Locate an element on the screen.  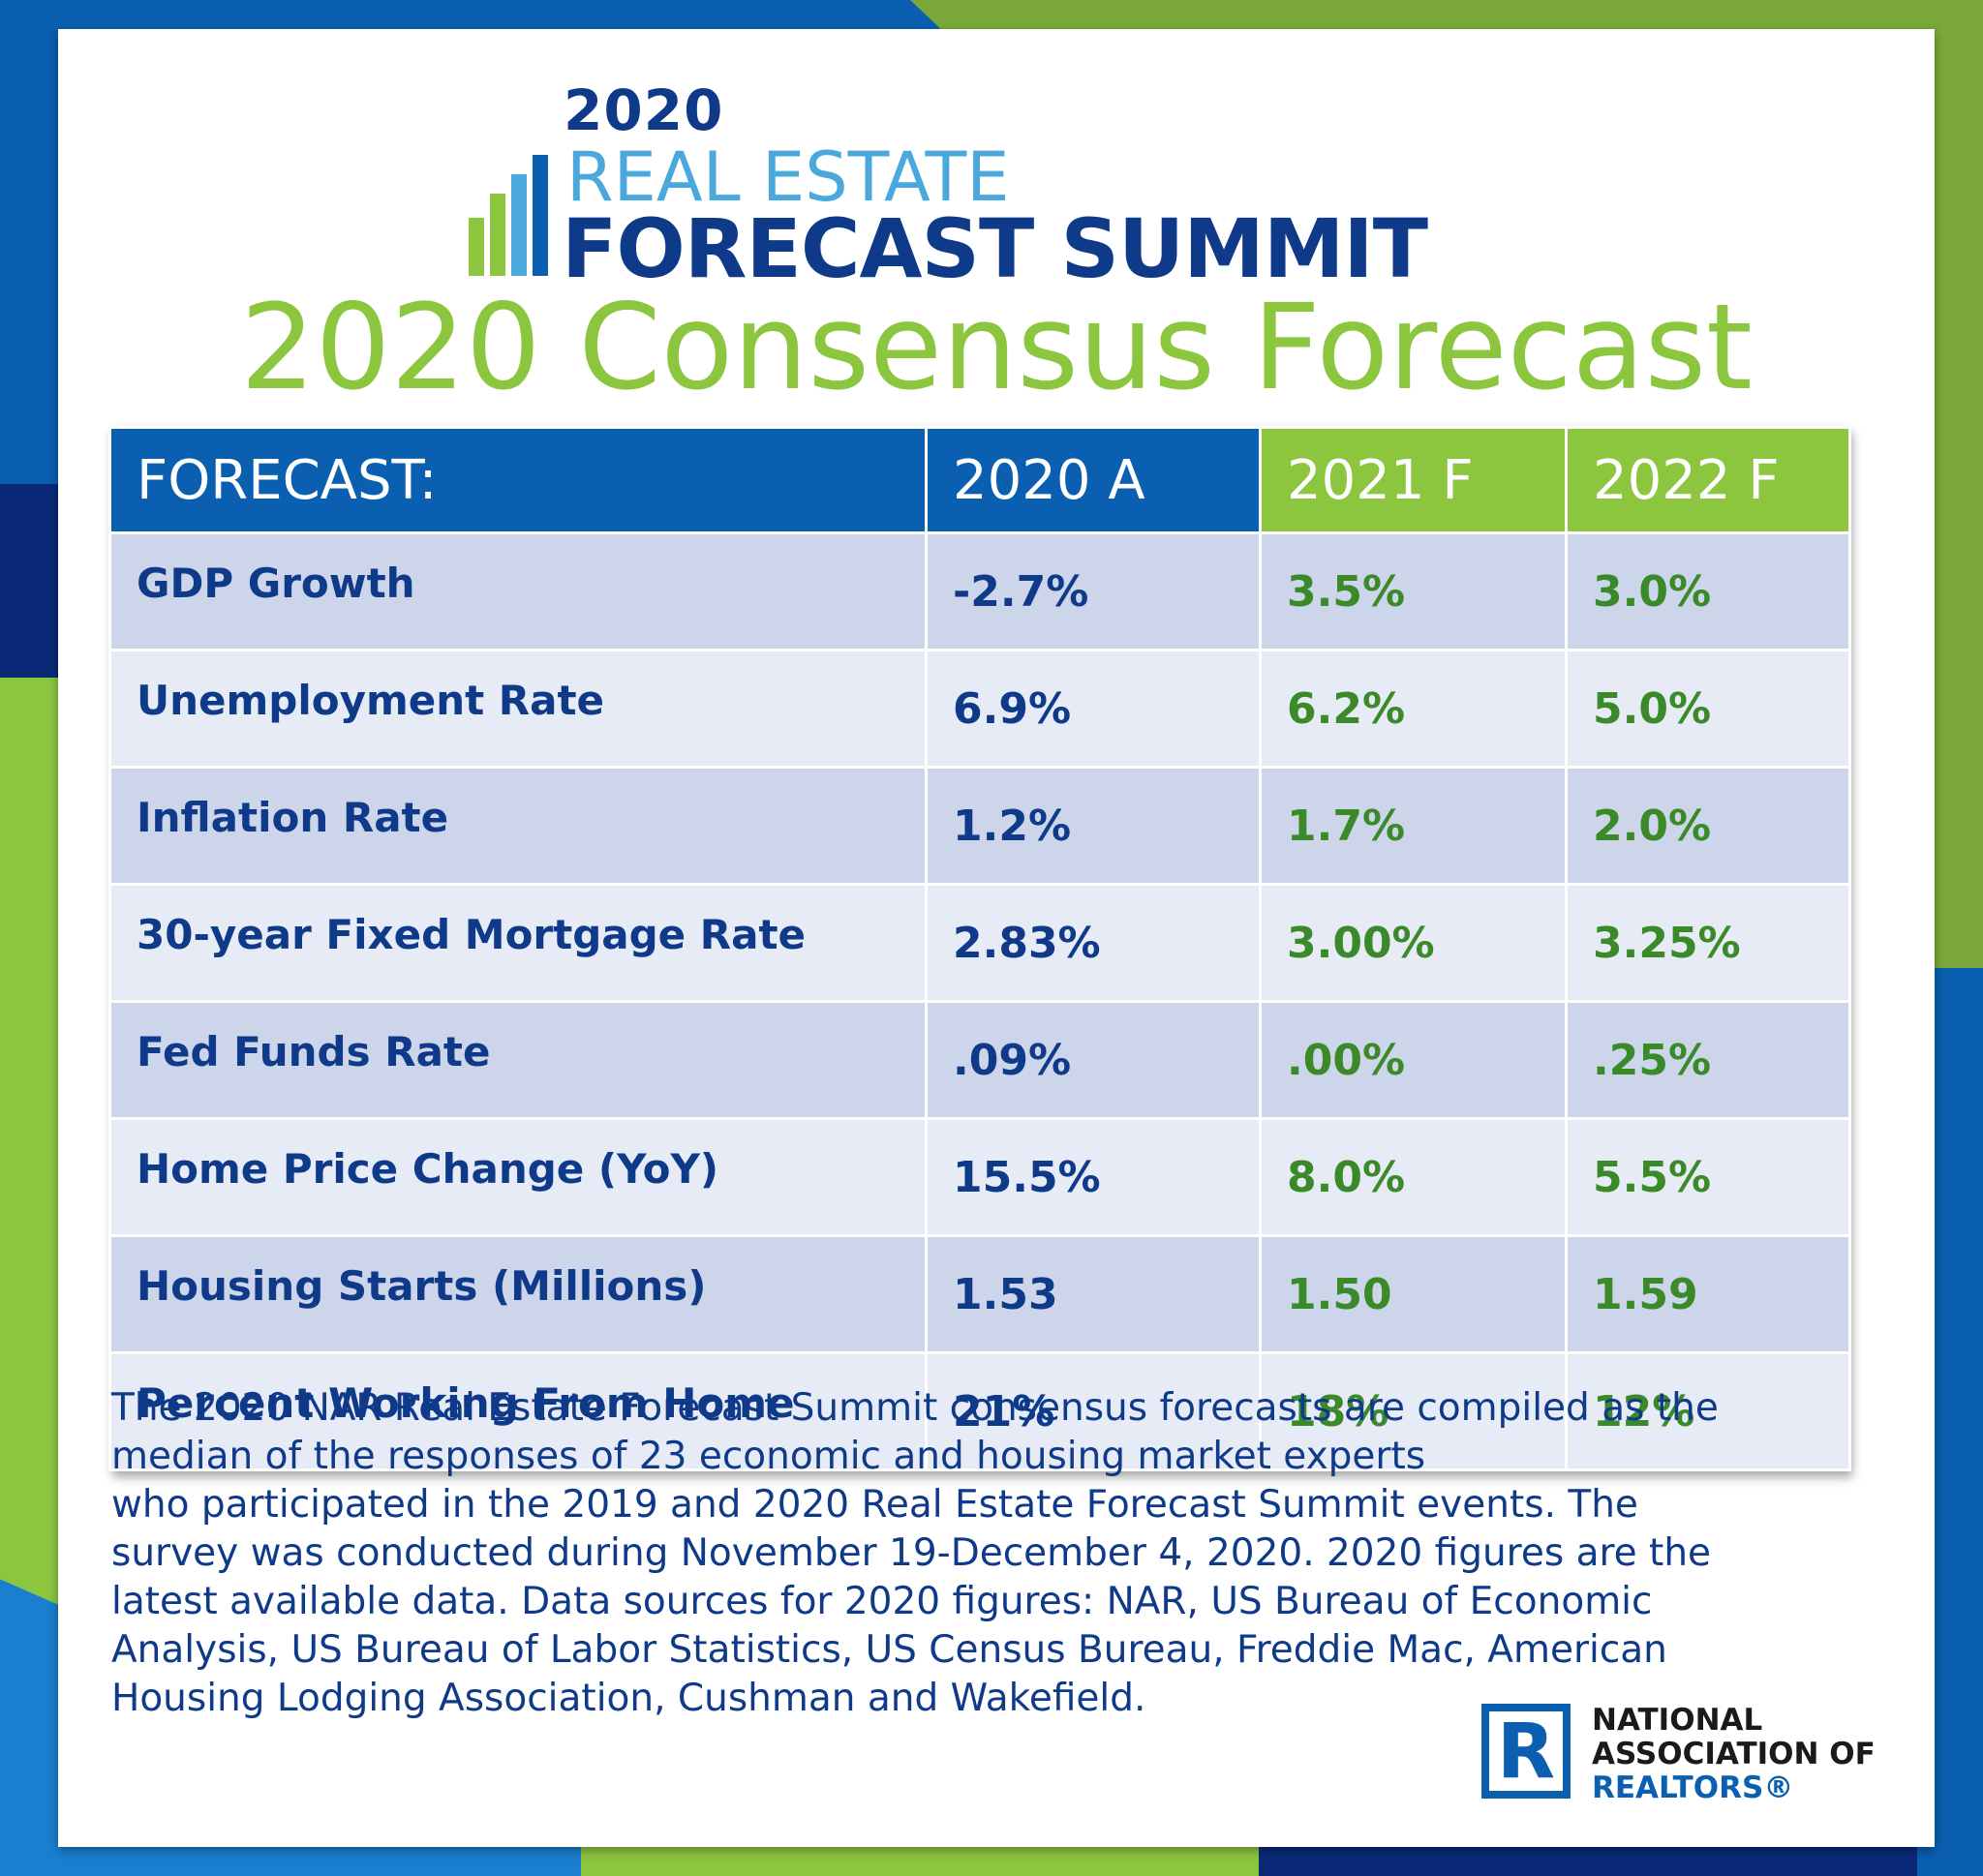
value-2022: 3.25% is located at coordinates (1708, 943).